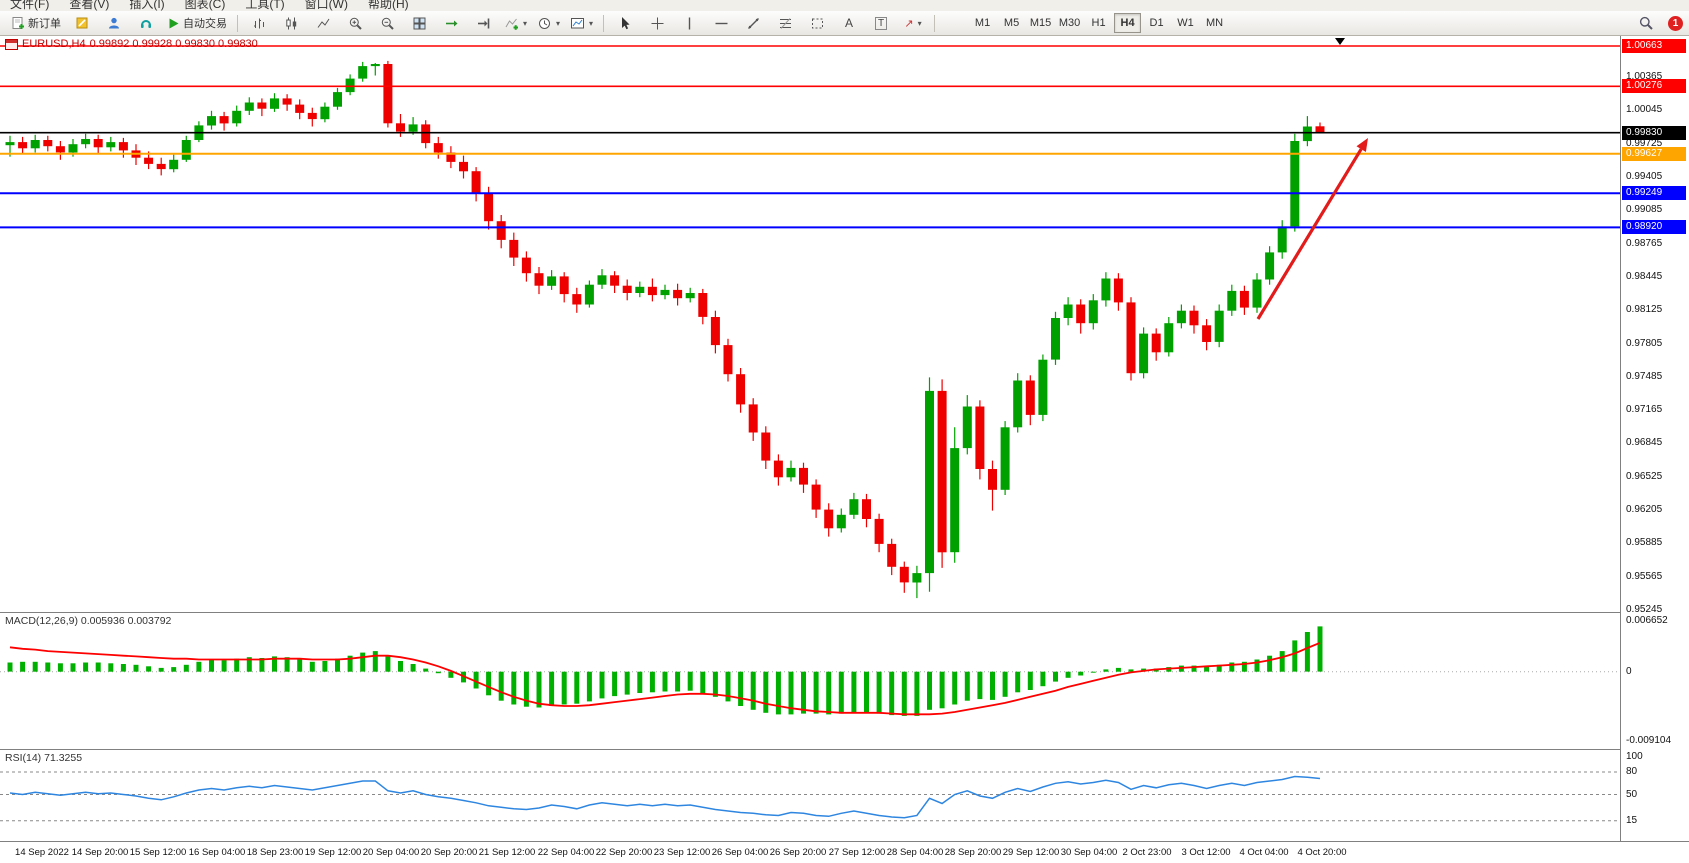 This screenshot has width=1689, height=863. What do you see at coordinates (1644, 109) in the screenshot?
I see `price-tick-label: 1.00045` at bounding box center [1644, 109].